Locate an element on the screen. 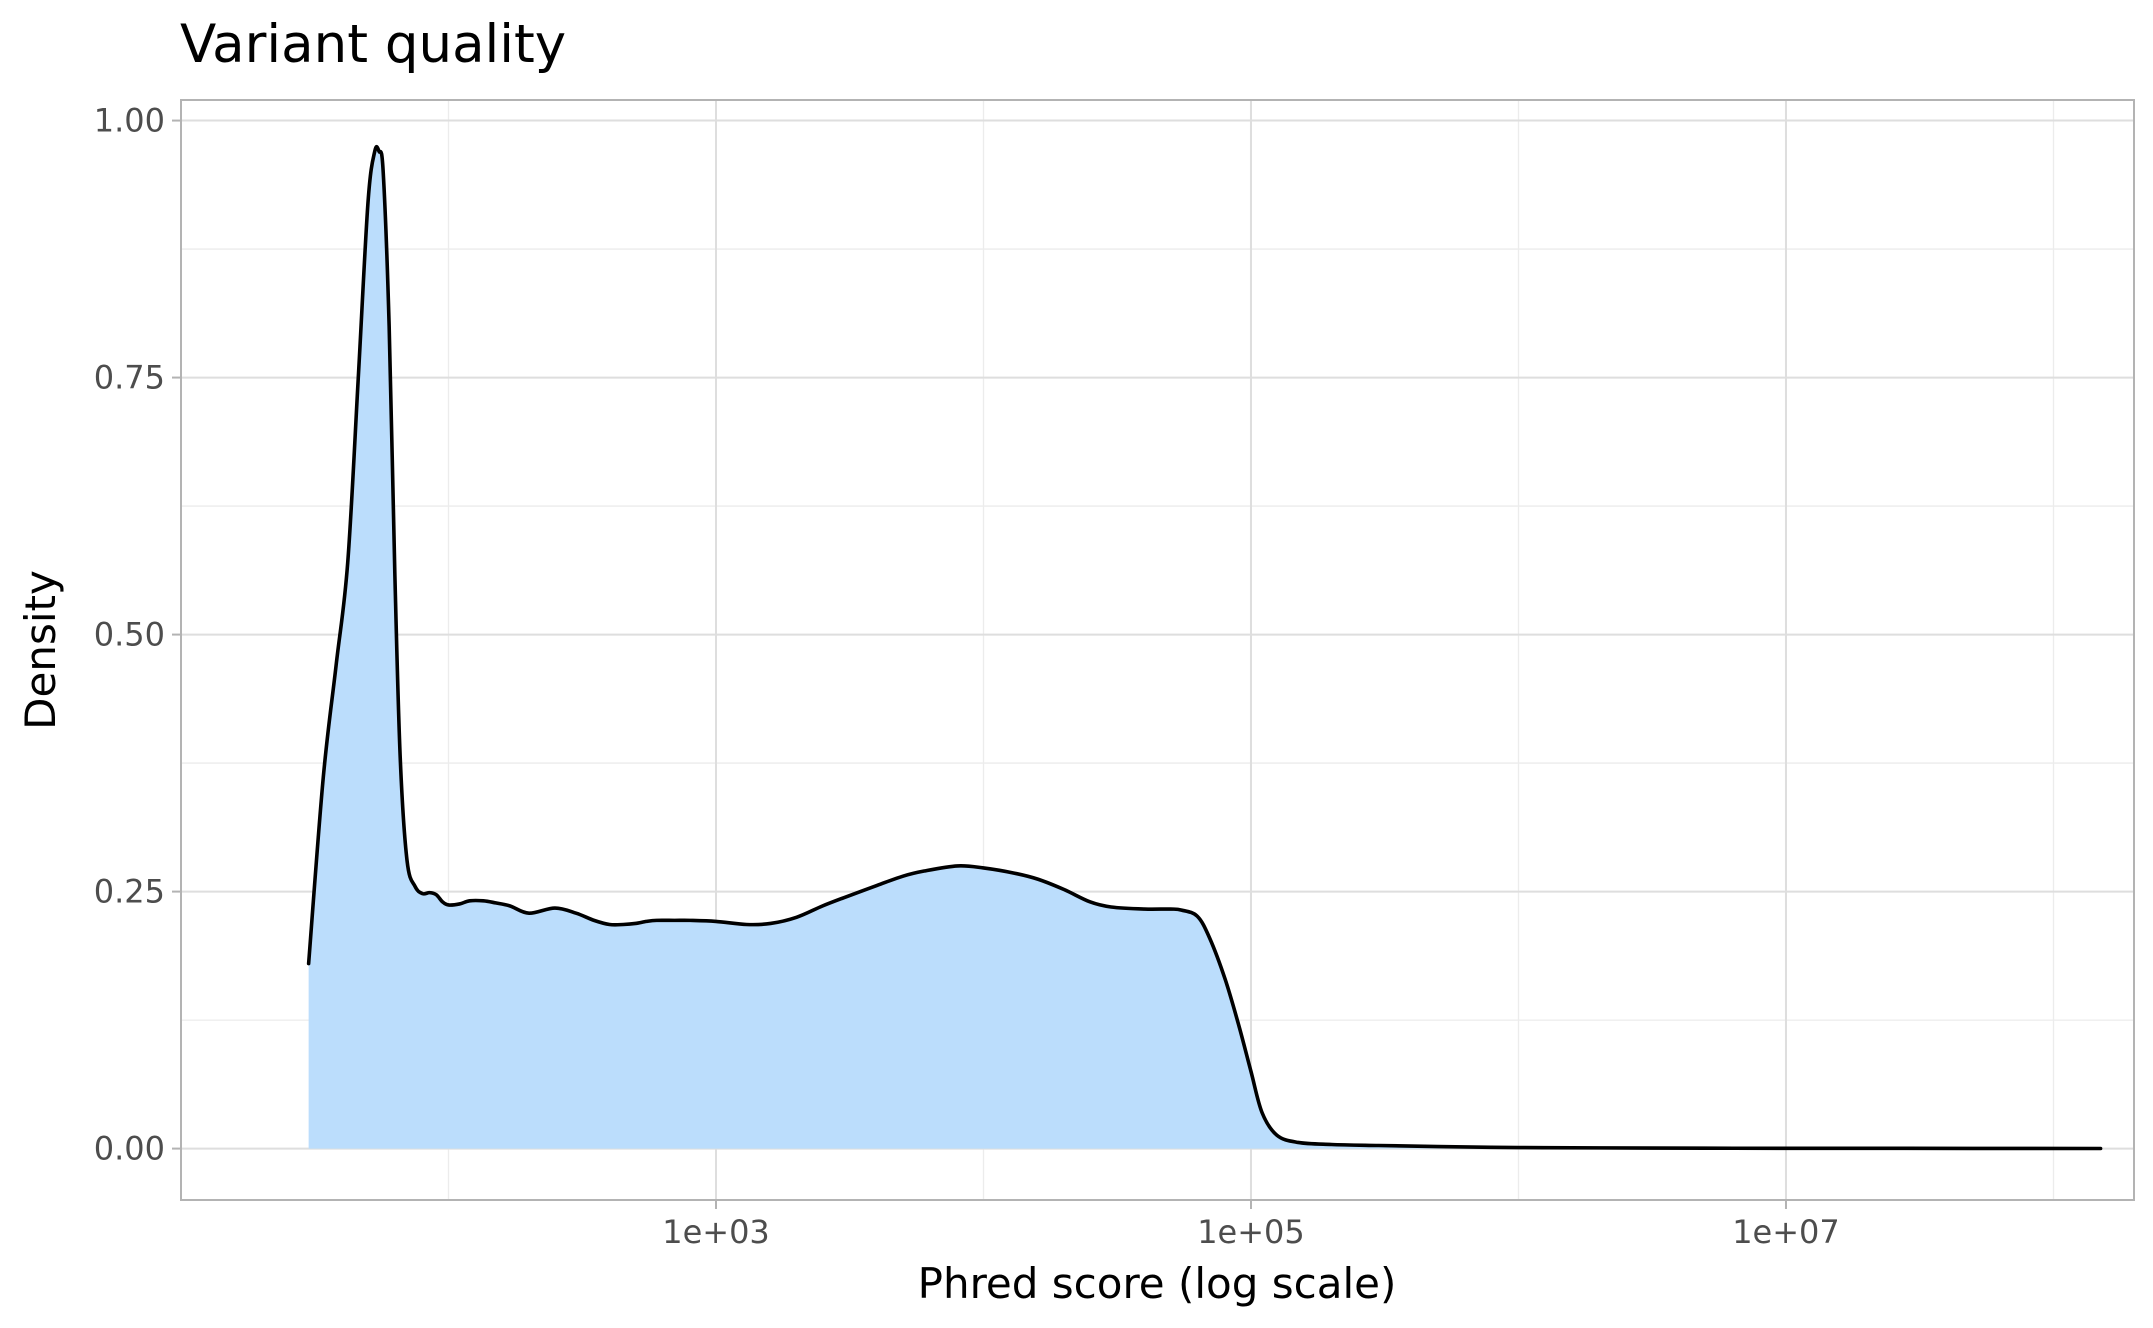  y-tick-label: 0.25 is located at coordinates (129, 892).